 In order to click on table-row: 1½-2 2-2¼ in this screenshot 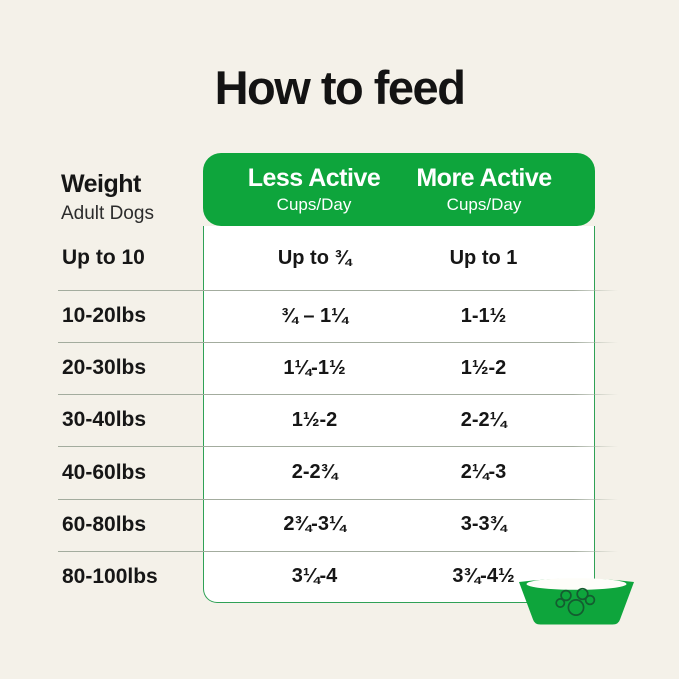, I will do `click(399, 420)`.